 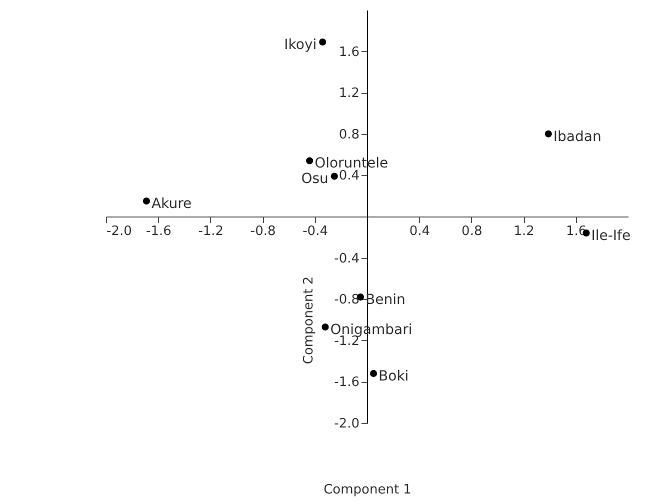 I want to click on y-tick-label: 0.8, so click(x=349, y=134).